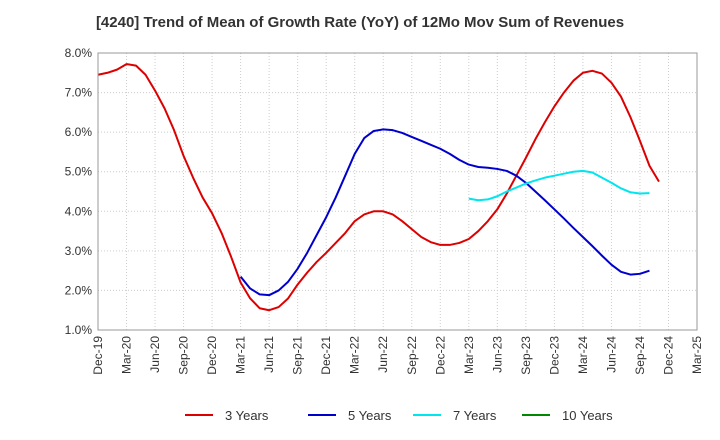  Describe the element at coordinates (370, 415) in the screenshot. I see `legend-label: 5 Years` at that location.